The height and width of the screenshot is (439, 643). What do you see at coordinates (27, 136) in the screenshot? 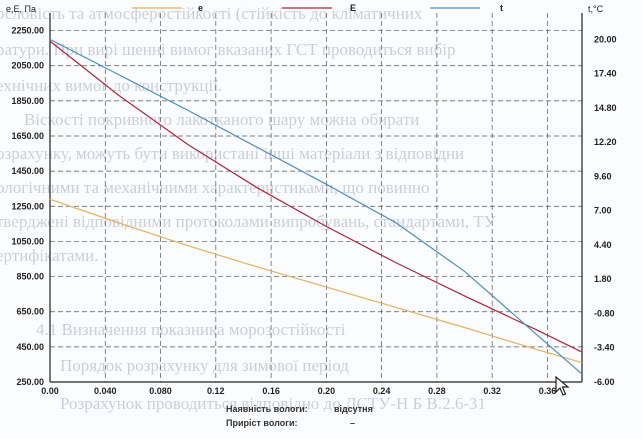
I see `left-y-tick-label: 1650.00` at bounding box center [27, 136].